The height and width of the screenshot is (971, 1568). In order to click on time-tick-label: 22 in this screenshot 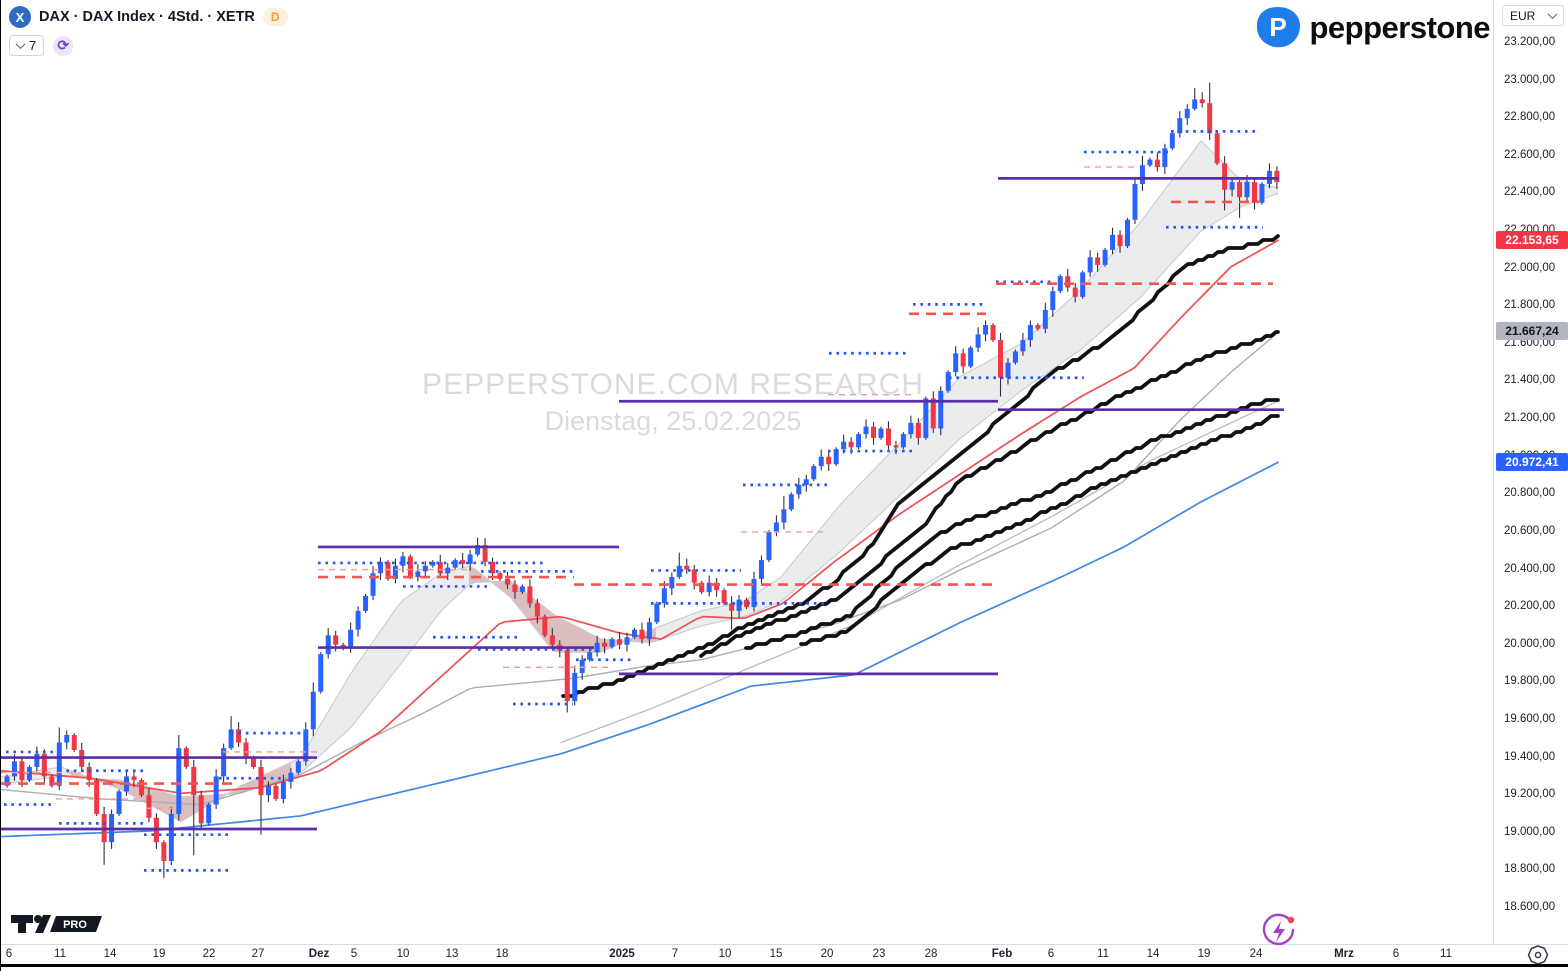, I will do `click(209, 954)`.